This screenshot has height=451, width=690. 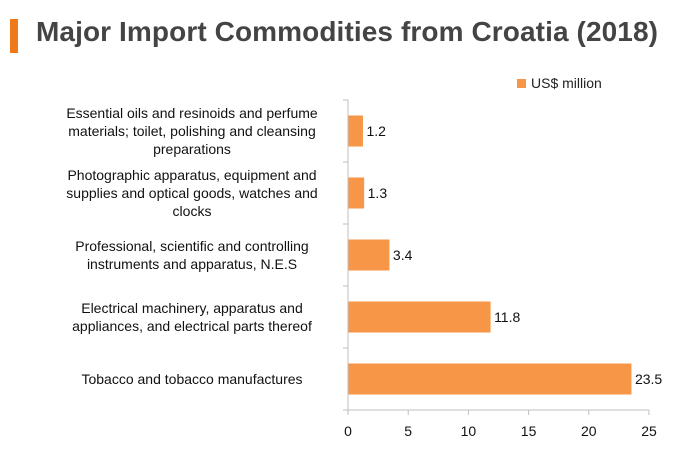 What do you see at coordinates (192, 211) in the screenshot?
I see `category-label-line: clocks` at bounding box center [192, 211].